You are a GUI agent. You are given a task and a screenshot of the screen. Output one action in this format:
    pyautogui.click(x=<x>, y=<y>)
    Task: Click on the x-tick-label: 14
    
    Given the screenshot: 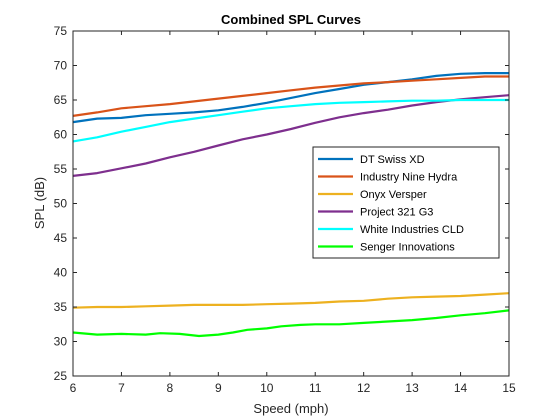 What is the action you would take?
    pyautogui.click(x=461, y=388)
    